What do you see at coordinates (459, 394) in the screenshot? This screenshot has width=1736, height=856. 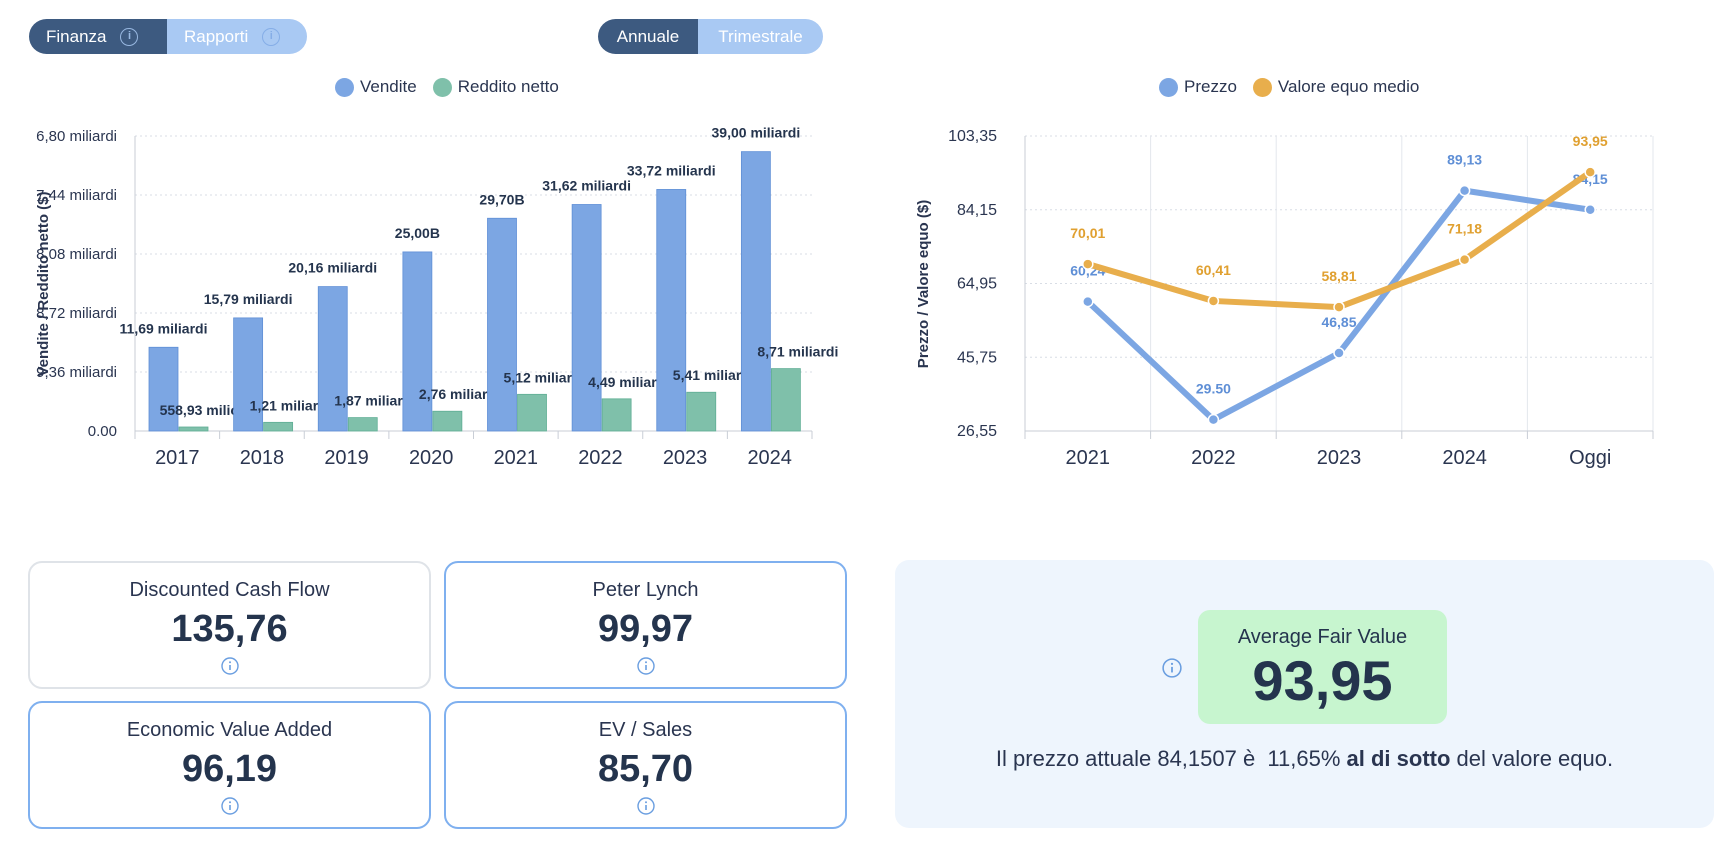 I see `net-income-data-label: 2,76 miliardi` at bounding box center [459, 394].